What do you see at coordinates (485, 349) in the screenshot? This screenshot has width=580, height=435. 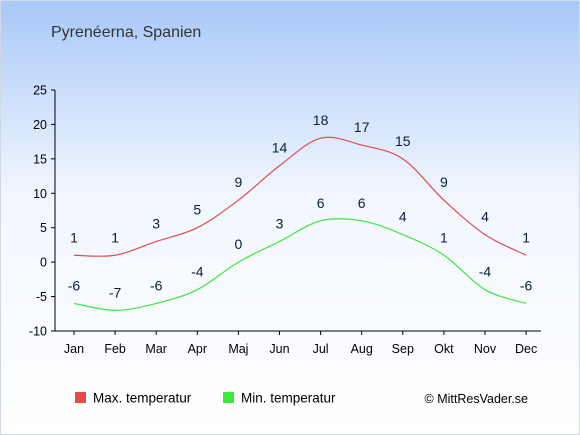 I see `x-tick-label: Nov` at bounding box center [485, 349].